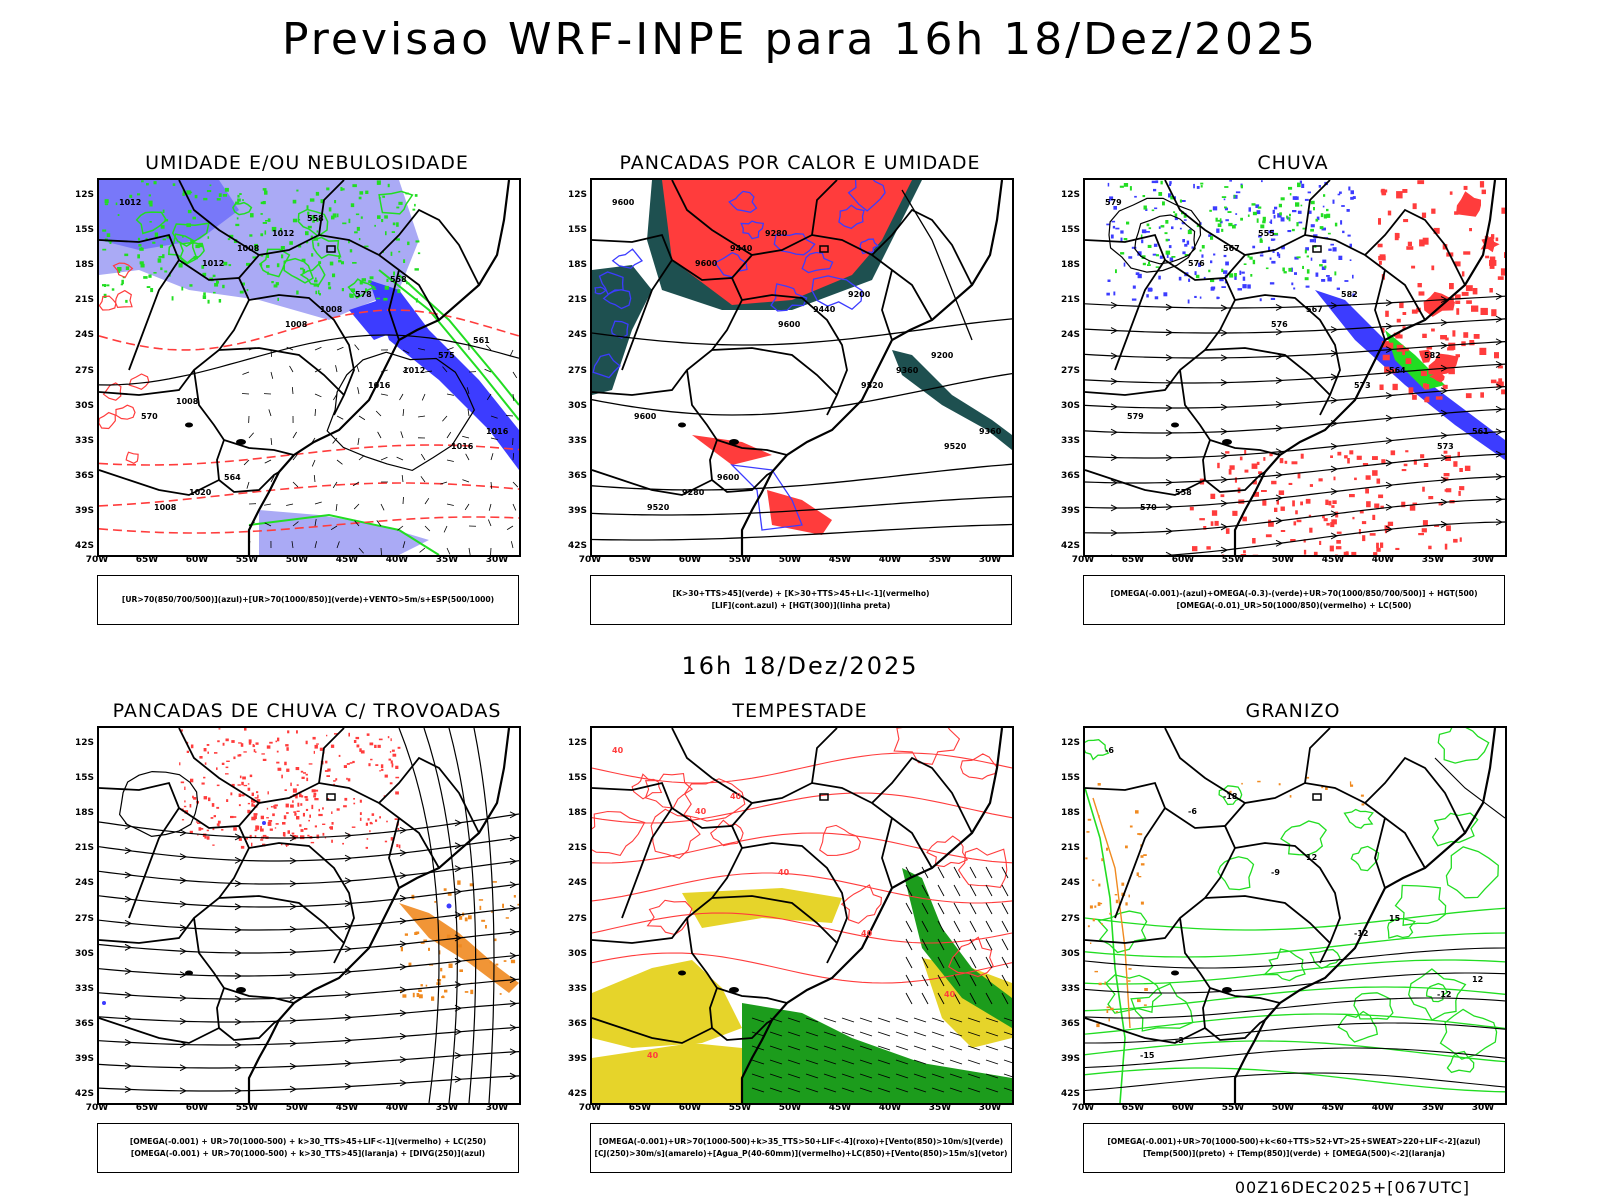 This screenshot has width=1600, height=1200. Describe the element at coordinates (800, 666) in the screenshot. I see `forecast-time-label: 16h 18/Dez/2025` at that location.